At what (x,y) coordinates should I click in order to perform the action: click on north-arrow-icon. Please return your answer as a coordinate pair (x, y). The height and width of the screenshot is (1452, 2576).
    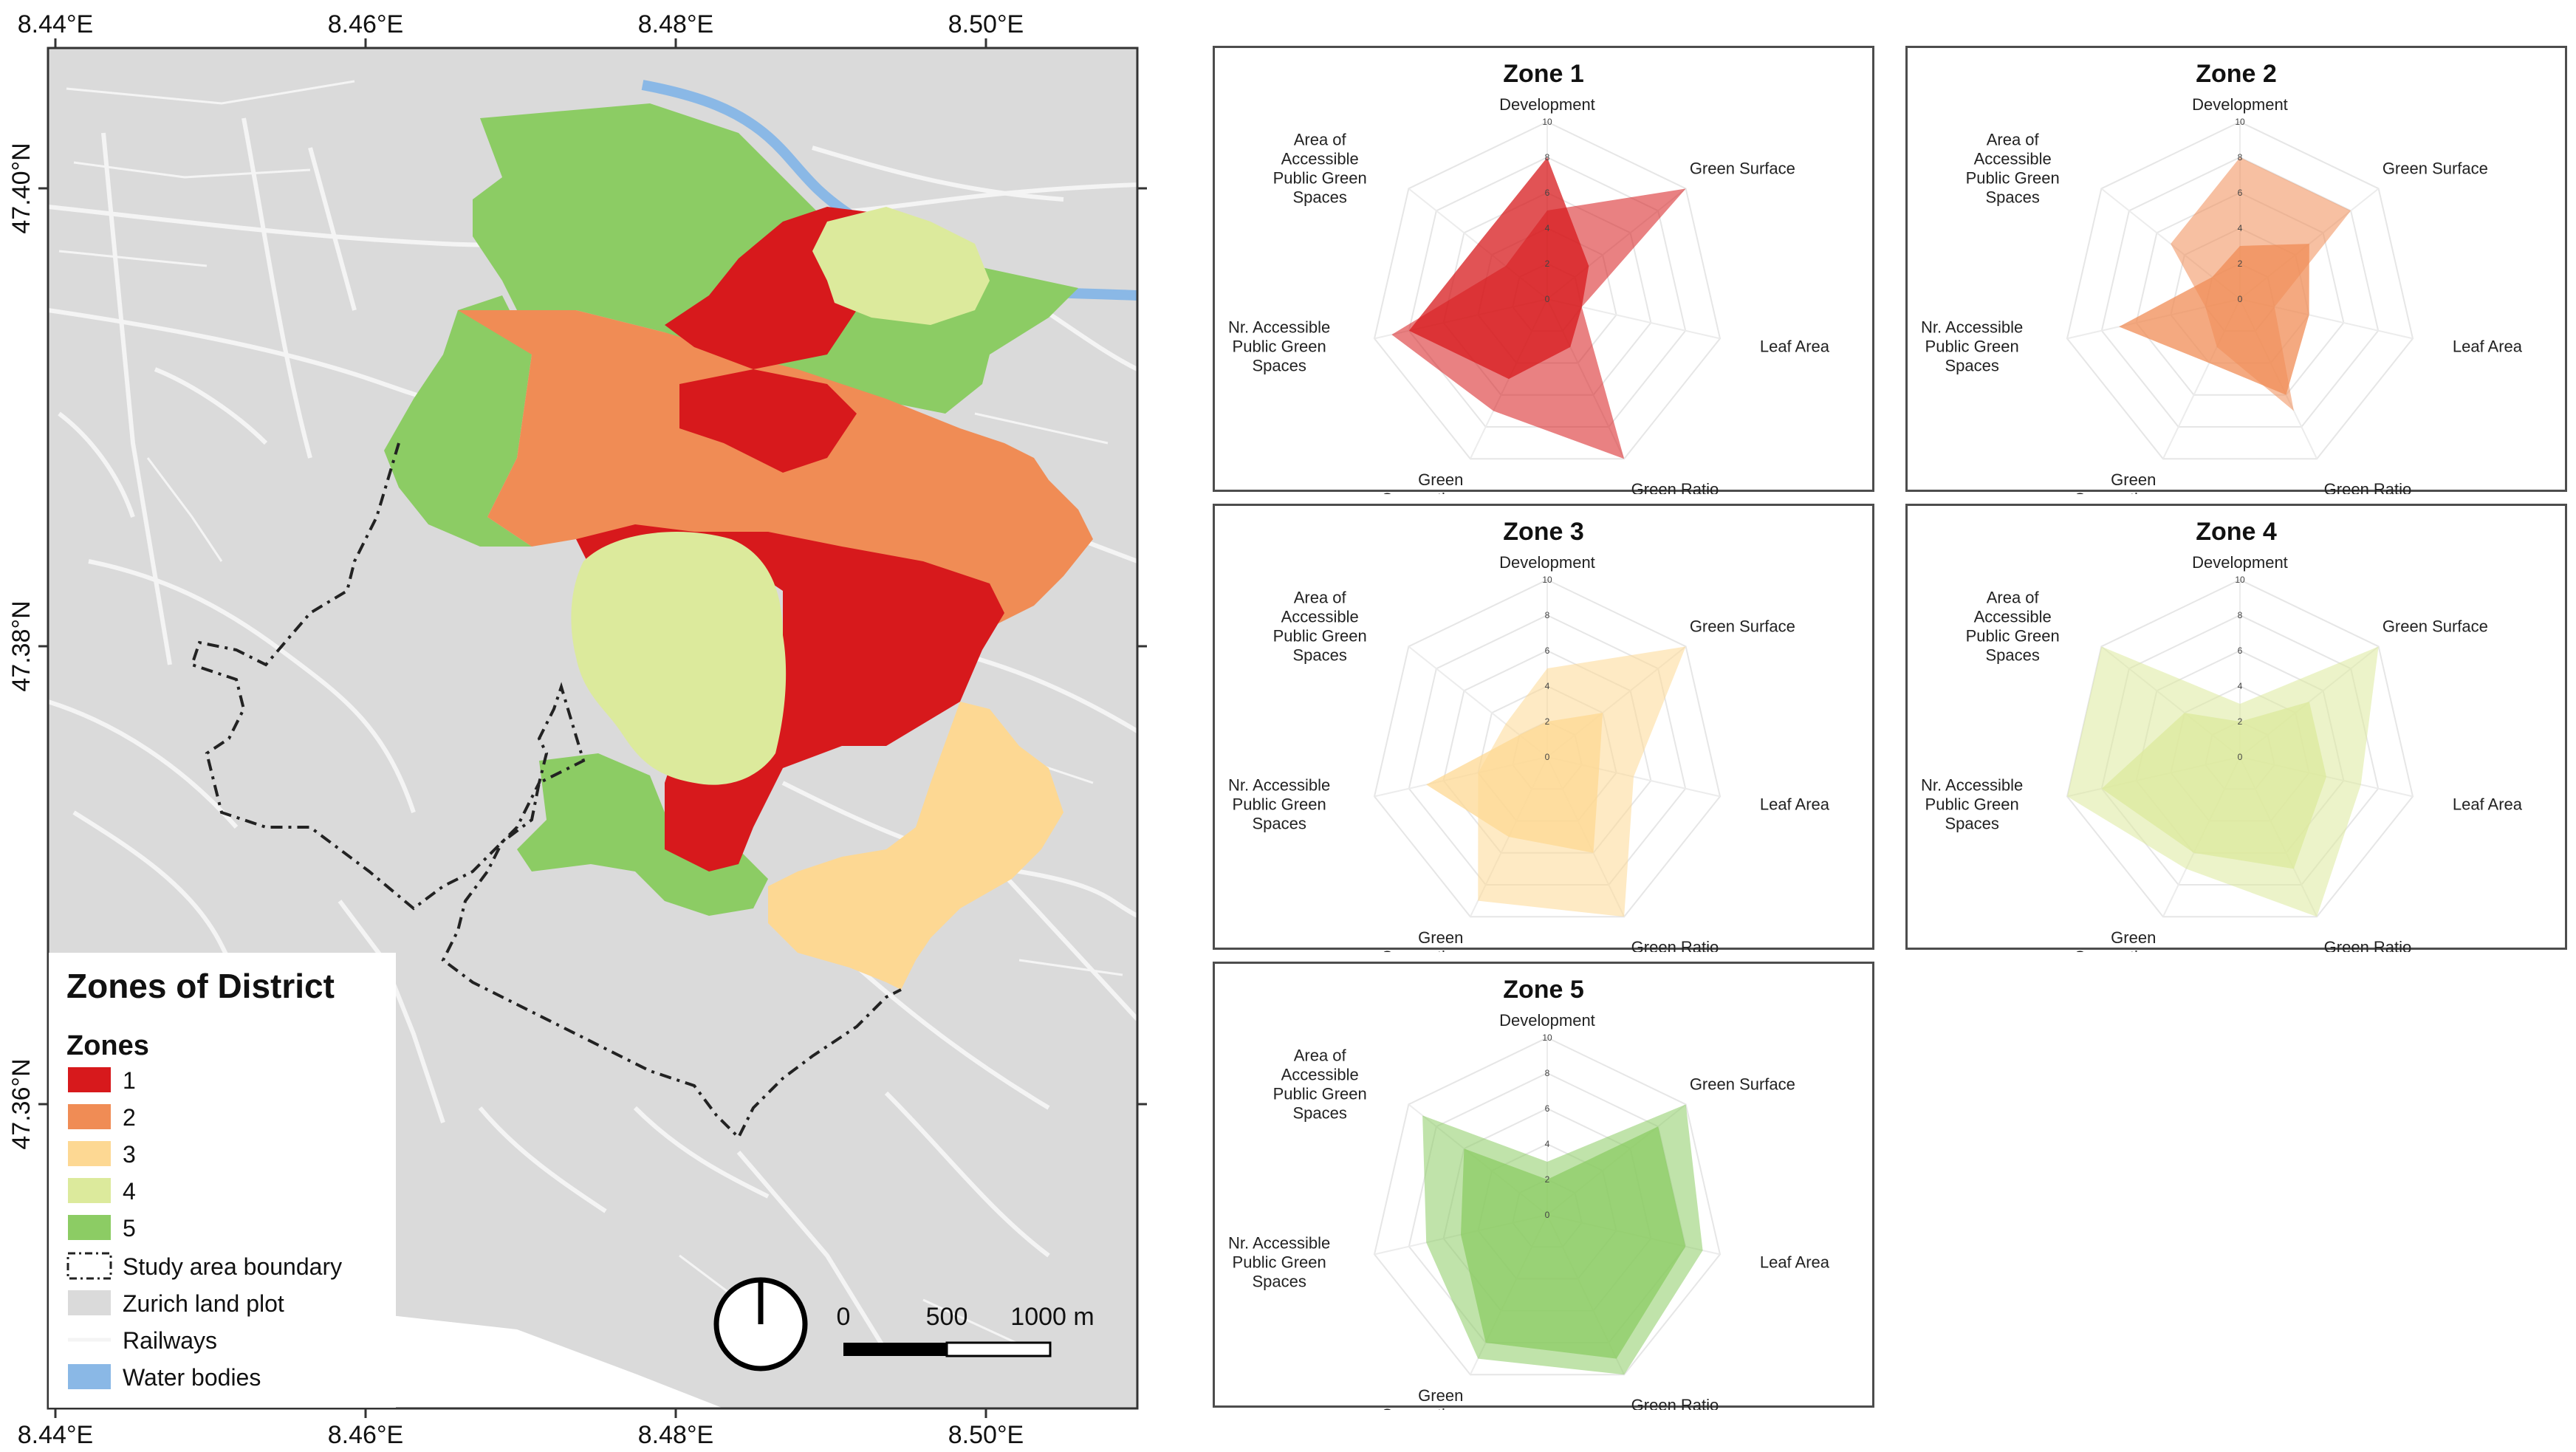
    Looking at the image, I should click on (760, 1324).